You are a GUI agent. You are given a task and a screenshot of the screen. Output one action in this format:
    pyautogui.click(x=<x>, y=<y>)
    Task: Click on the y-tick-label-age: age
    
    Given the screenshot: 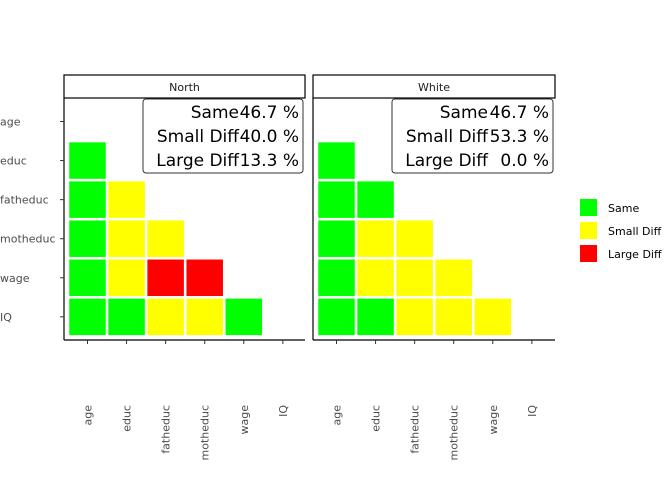 What is the action you would take?
    pyautogui.click(x=10, y=122)
    